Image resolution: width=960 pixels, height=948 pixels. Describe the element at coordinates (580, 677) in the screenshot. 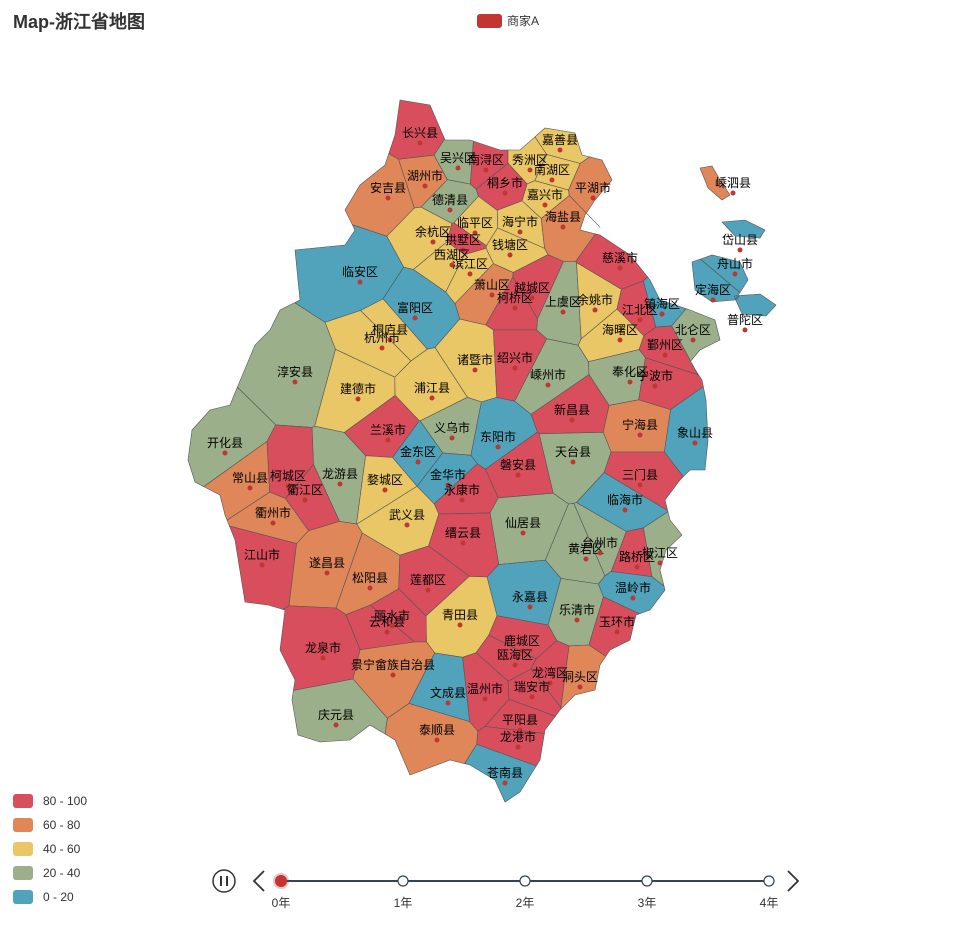

I see `region-label: 洞头区` at that location.